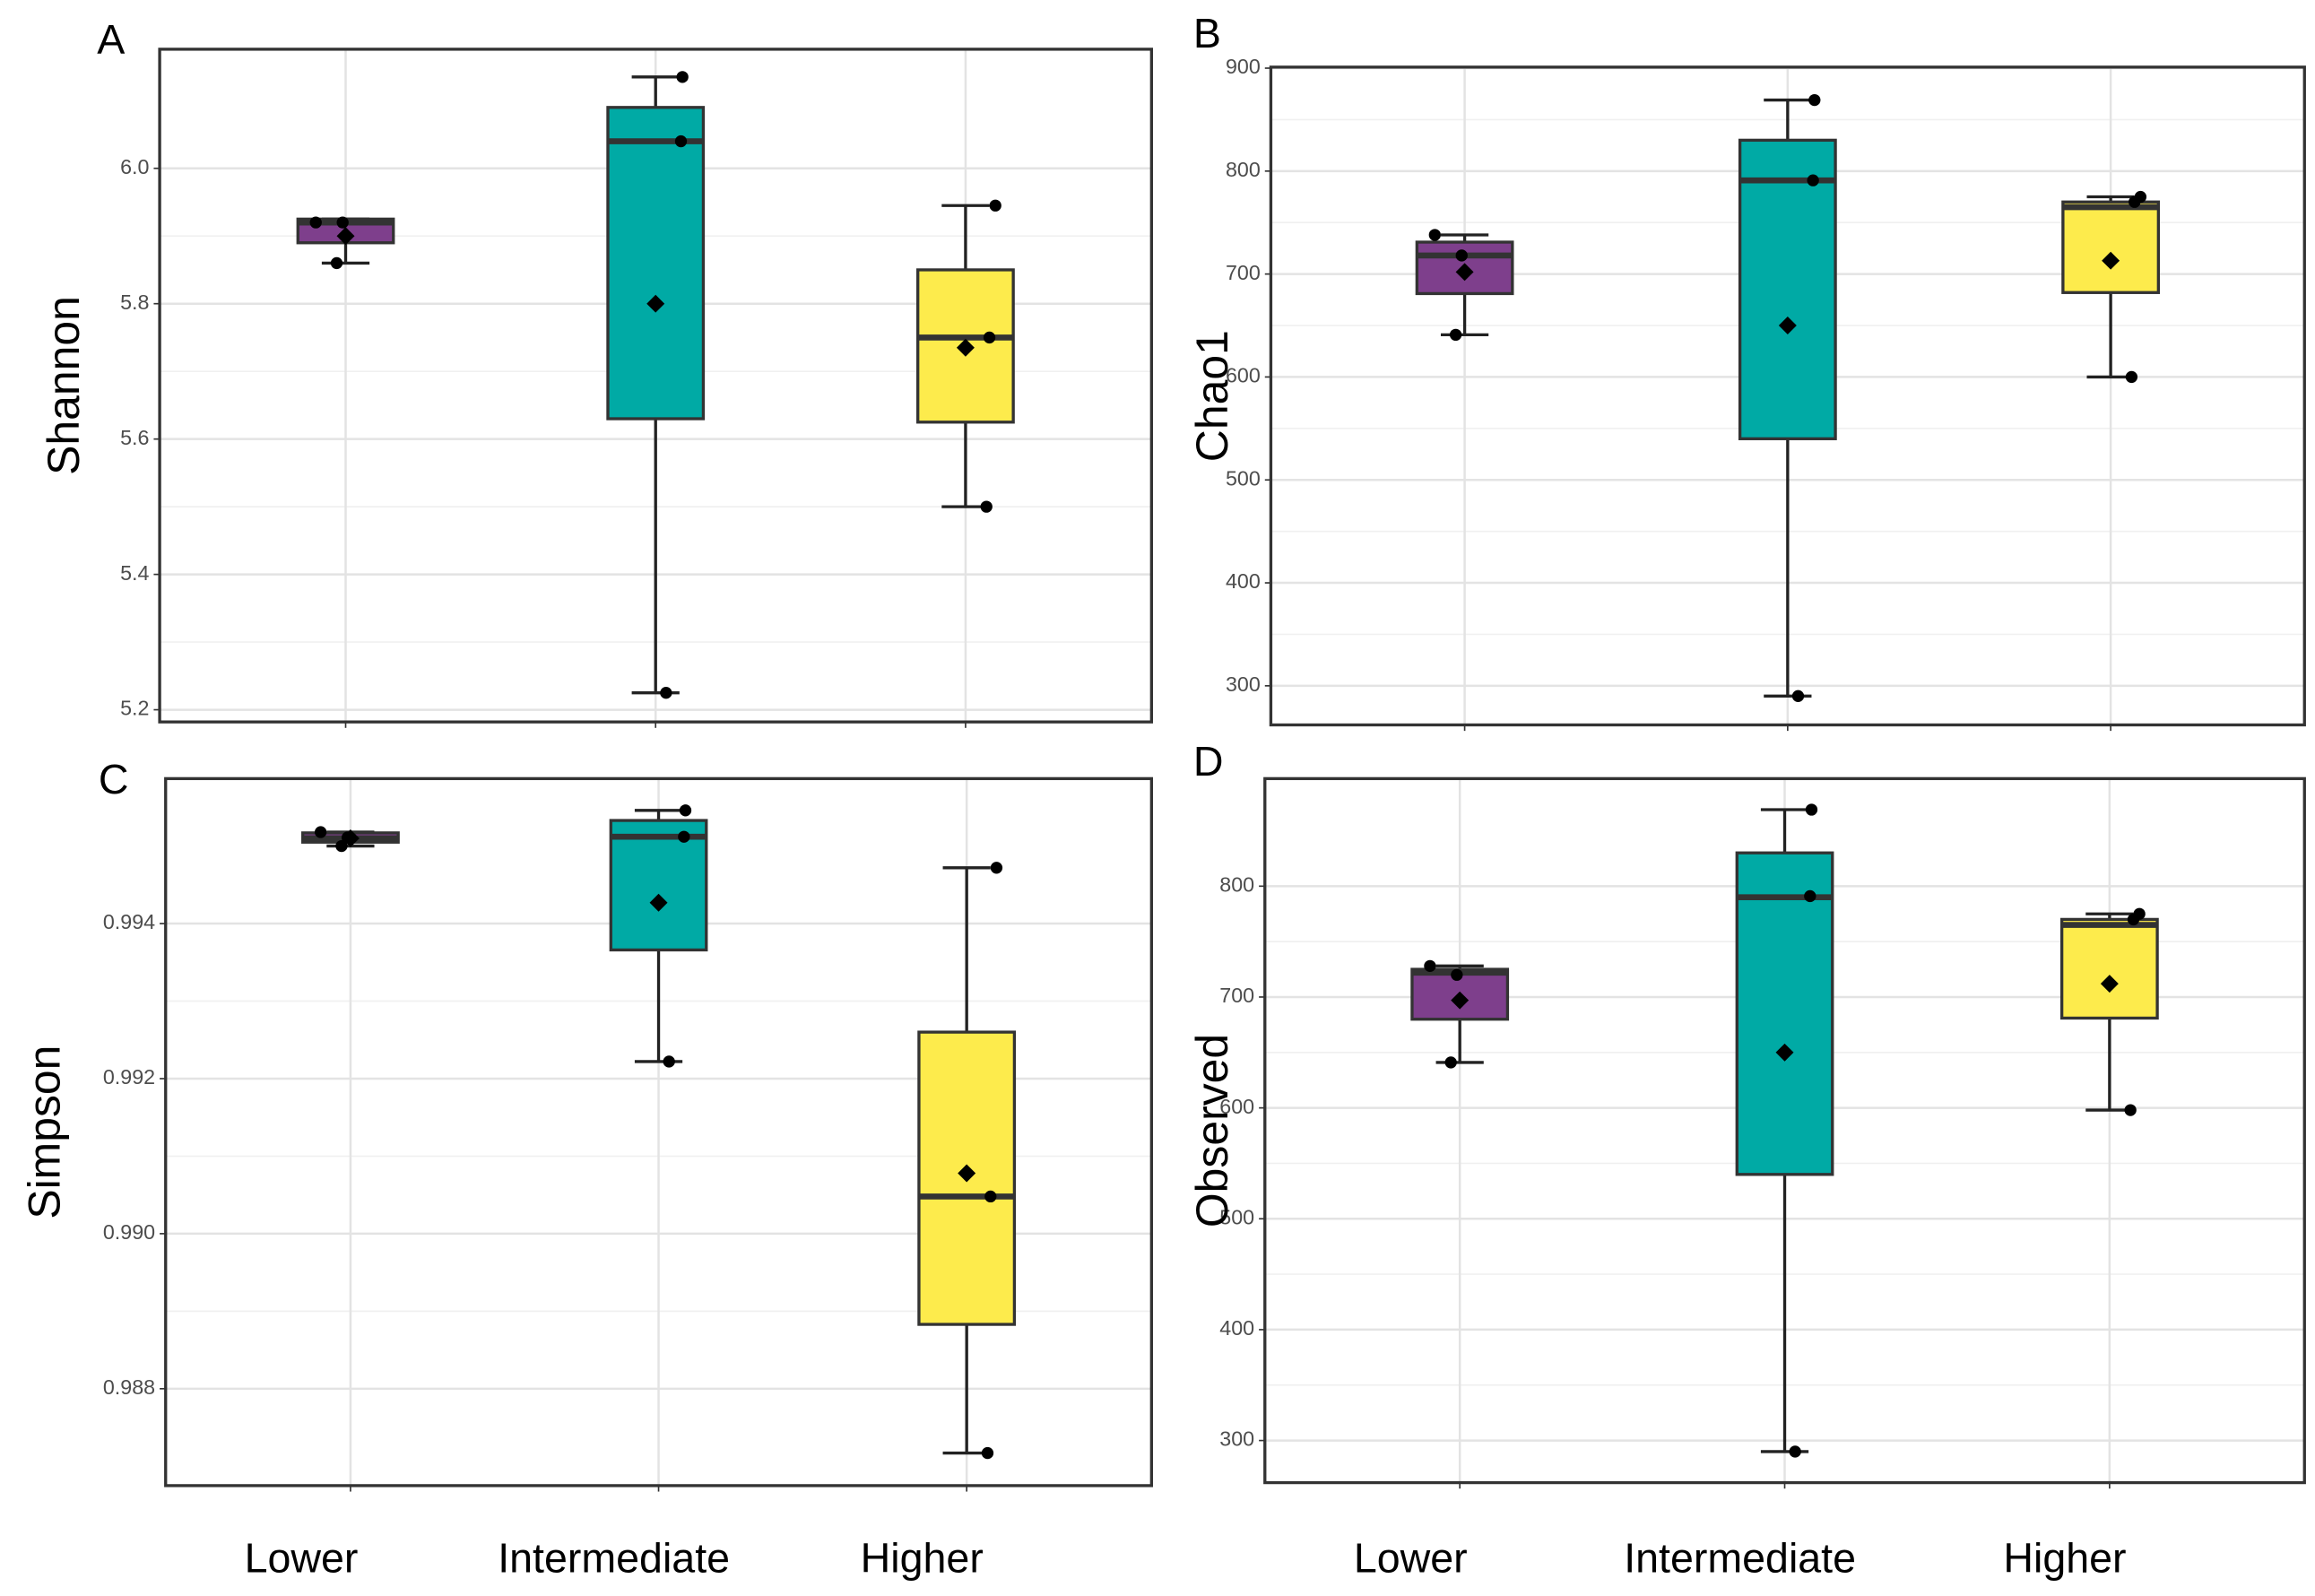  Describe the element at coordinates (129, 1077) in the screenshot. I see `y-tick-label: 0.992` at that location.